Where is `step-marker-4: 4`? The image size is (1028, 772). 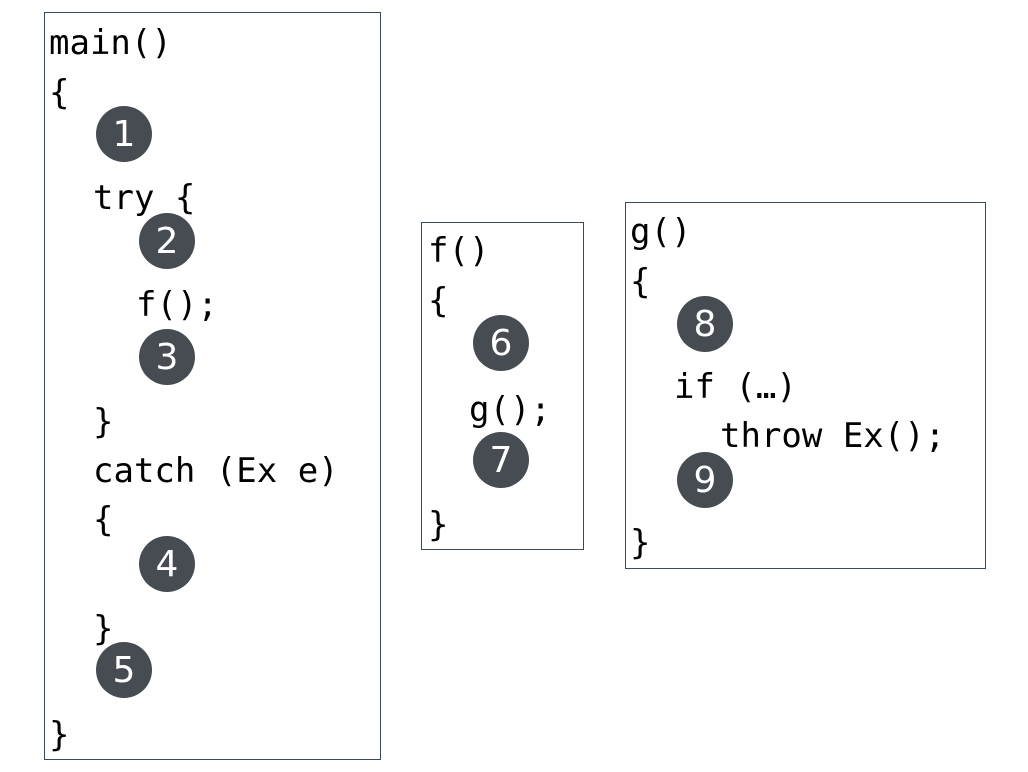
step-marker-4: 4 is located at coordinates (167, 564).